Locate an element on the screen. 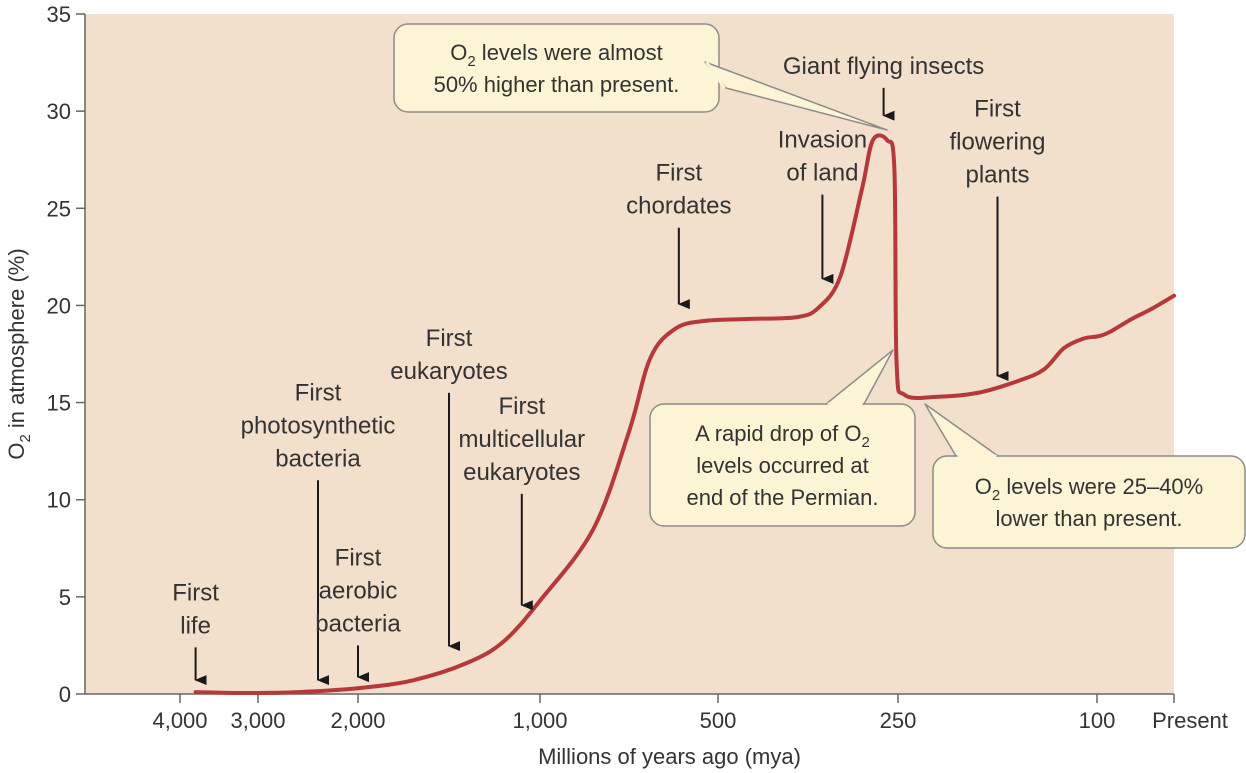 This screenshot has height=773, width=1246. annotation-label: flowering is located at coordinates (997, 142).